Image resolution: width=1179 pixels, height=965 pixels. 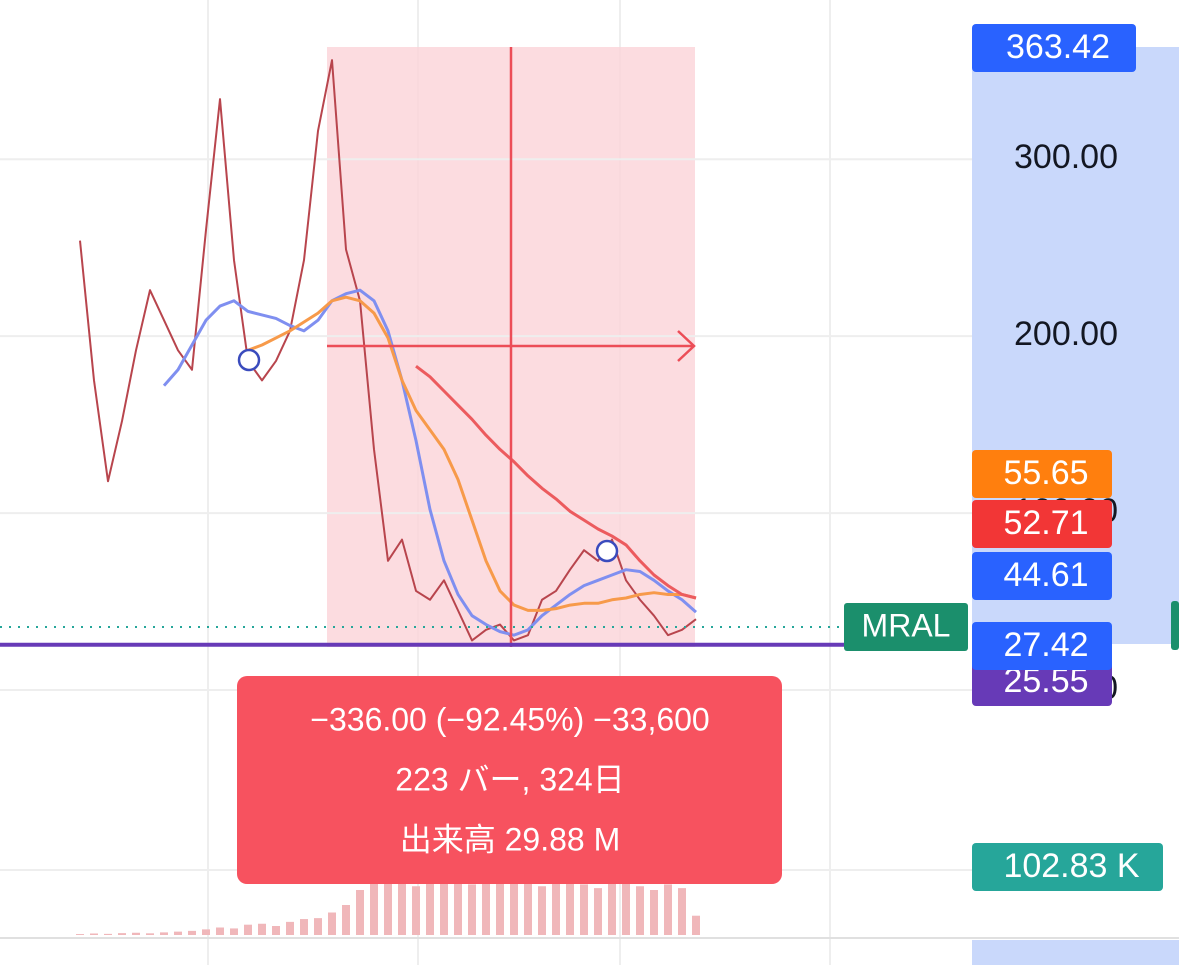 I want to click on tooltip-bars: 223 バー, 324日, so click(x=509, y=779).